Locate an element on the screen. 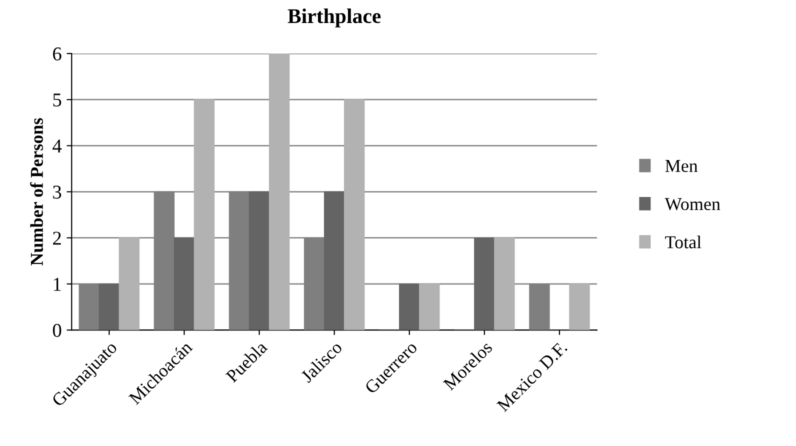 This screenshot has width=796, height=446. y-tick-label: 2 is located at coordinates (57, 238).